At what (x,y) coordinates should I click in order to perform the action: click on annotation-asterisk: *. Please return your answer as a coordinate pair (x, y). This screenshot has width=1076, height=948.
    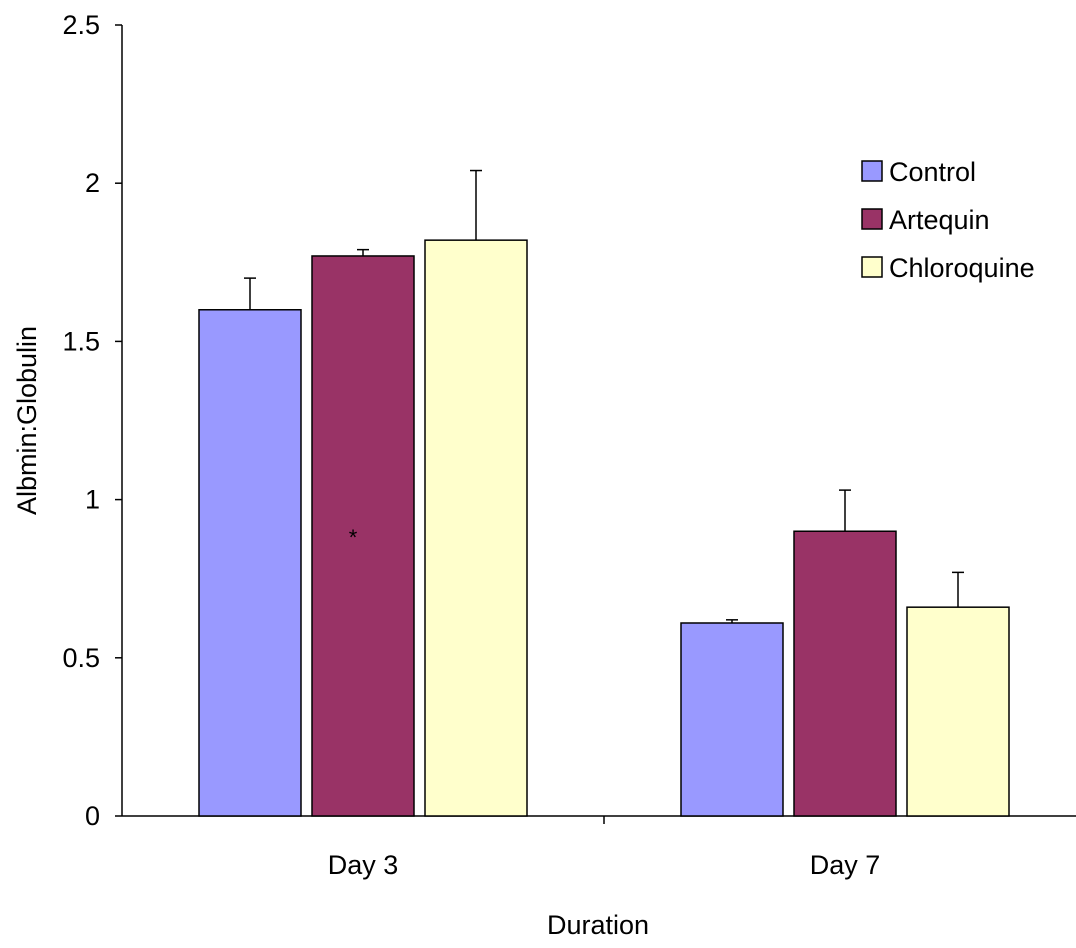
    Looking at the image, I should click on (353, 537).